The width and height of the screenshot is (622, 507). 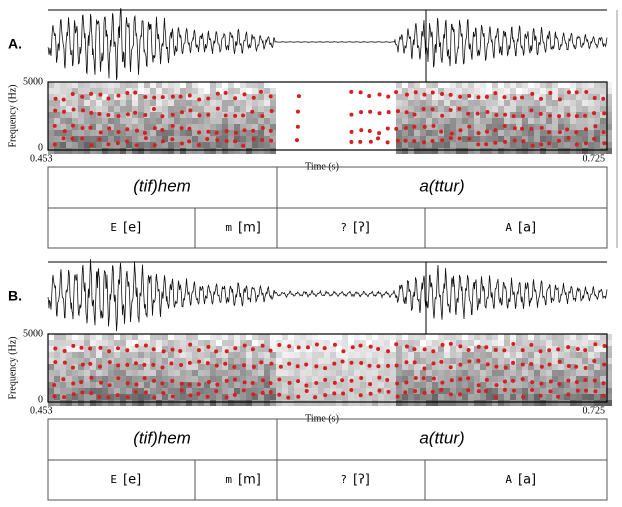 I want to click on y-max-label: 5000, so click(x=33, y=81).